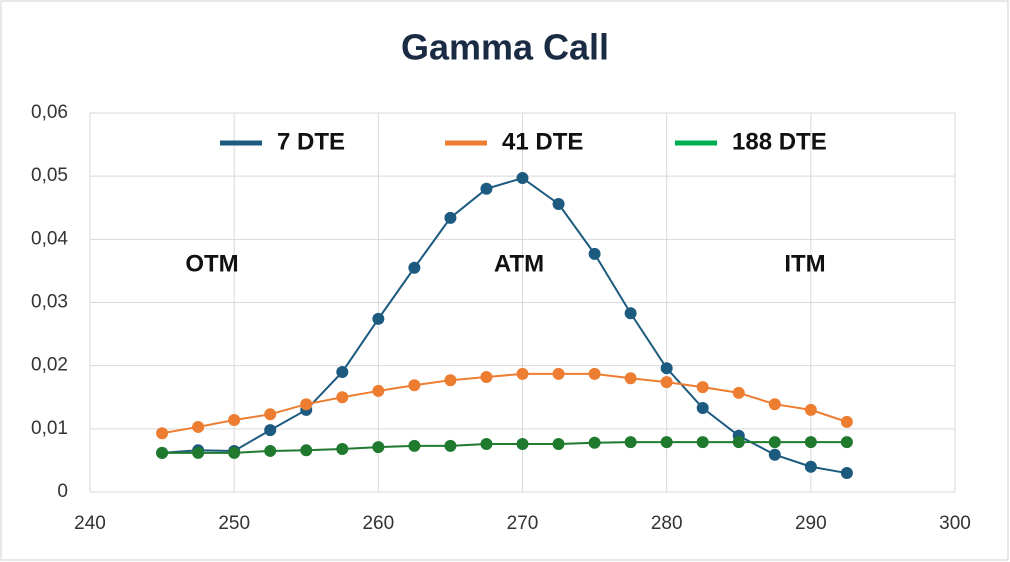 The width and height of the screenshot is (1010, 562). I want to click on annotation: ITM, so click(804, 263).